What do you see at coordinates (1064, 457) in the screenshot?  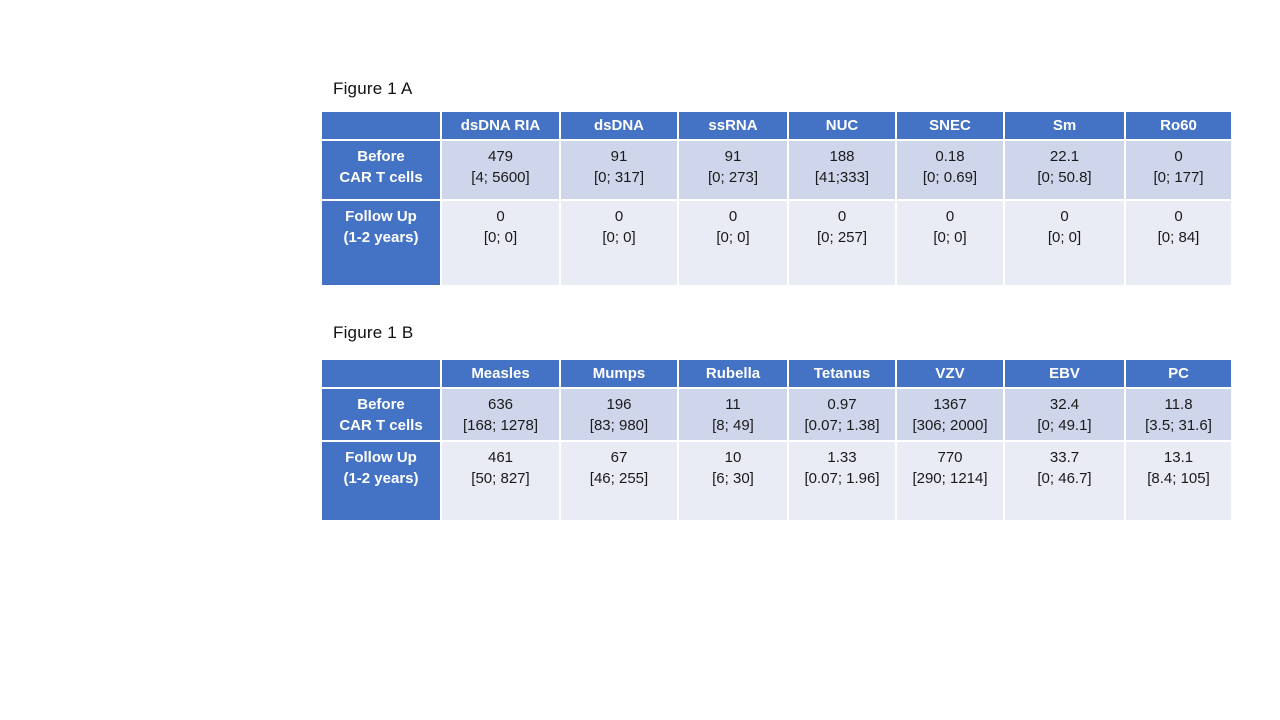 I see `cell-value: 33.7` at bounding box center [1064, 457].